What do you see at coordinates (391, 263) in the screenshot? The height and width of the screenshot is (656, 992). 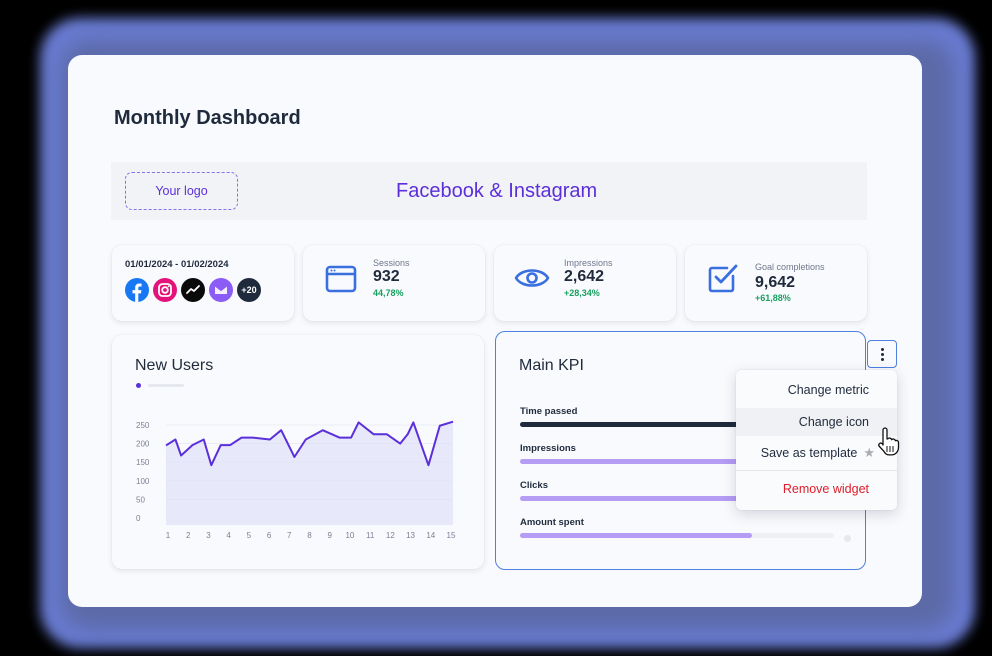 I see `stat-label: Sessions` at bounding box center [391, 263].